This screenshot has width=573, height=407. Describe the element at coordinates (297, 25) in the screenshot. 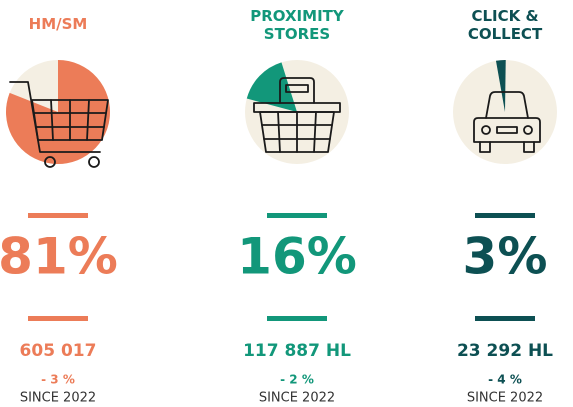

I see `column-title: PROXIMITY STORES` at that location.